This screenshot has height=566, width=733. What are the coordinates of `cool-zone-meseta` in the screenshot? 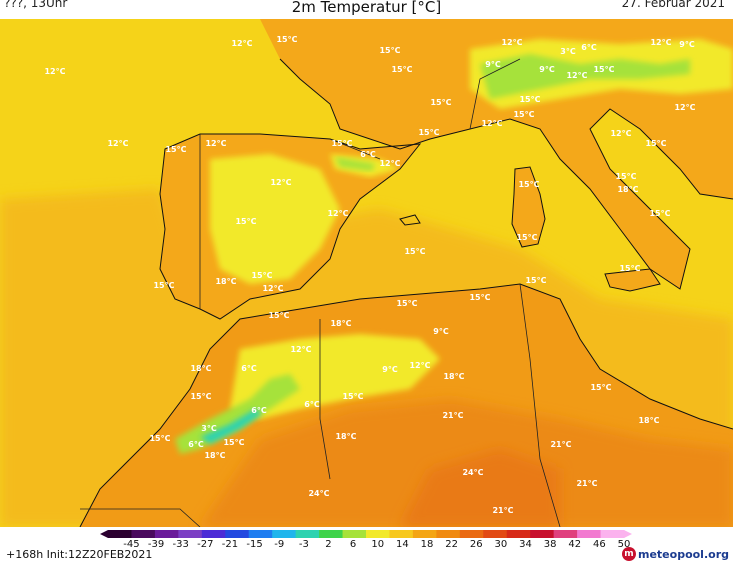 It's located at (275, 219).